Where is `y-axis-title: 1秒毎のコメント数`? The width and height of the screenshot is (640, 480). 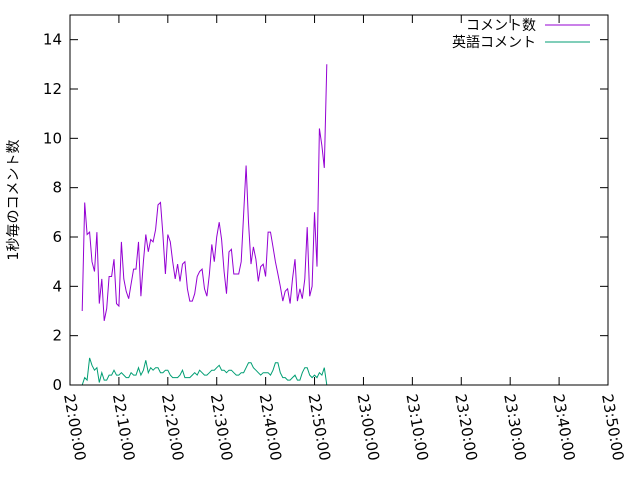
y-axis-title: 1秒毎のコメント数 is located at coordinates (14, 200).